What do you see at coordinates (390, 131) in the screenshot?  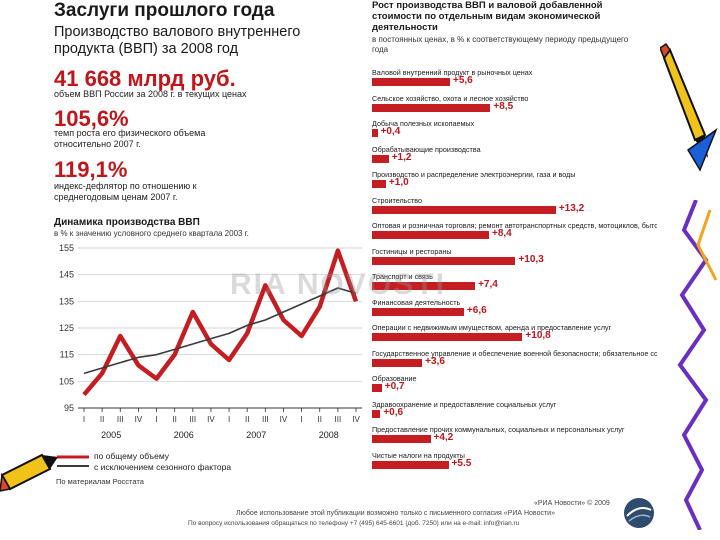 I see `bar-value-label: +0,4` at bounding box center [390, 131].